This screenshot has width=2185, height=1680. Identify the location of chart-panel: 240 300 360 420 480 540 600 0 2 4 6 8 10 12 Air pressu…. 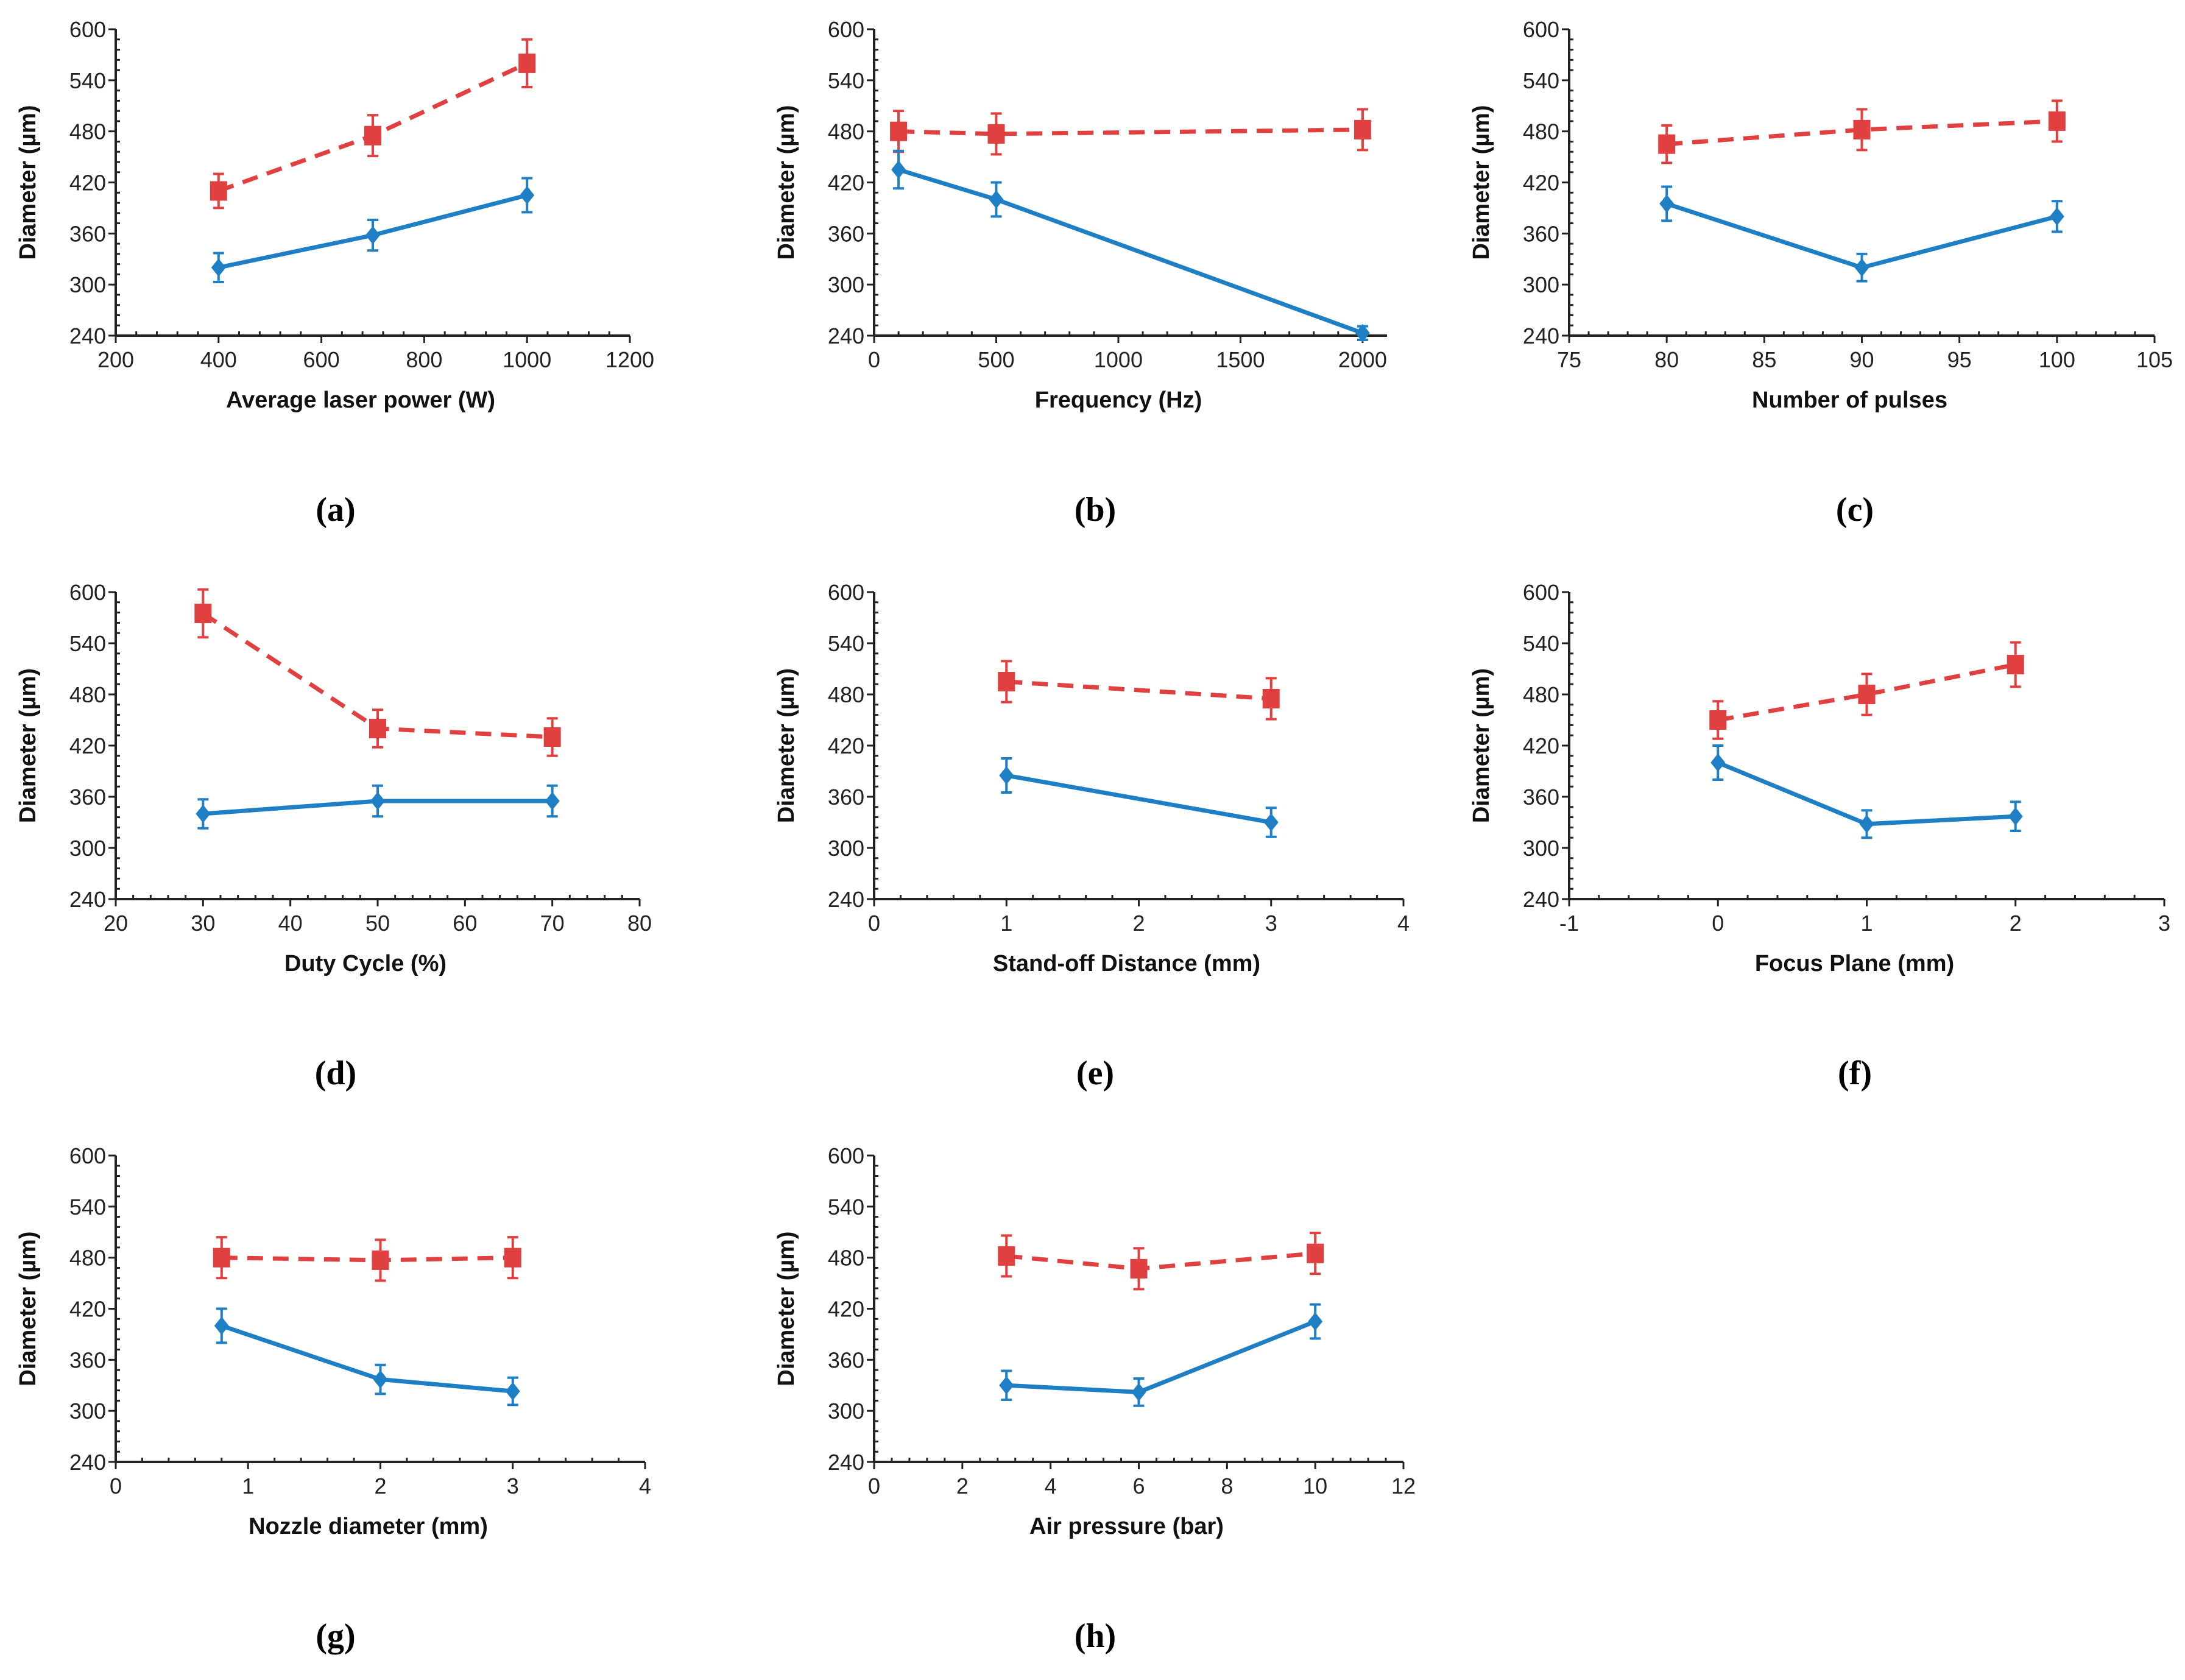
(1095, 1399).